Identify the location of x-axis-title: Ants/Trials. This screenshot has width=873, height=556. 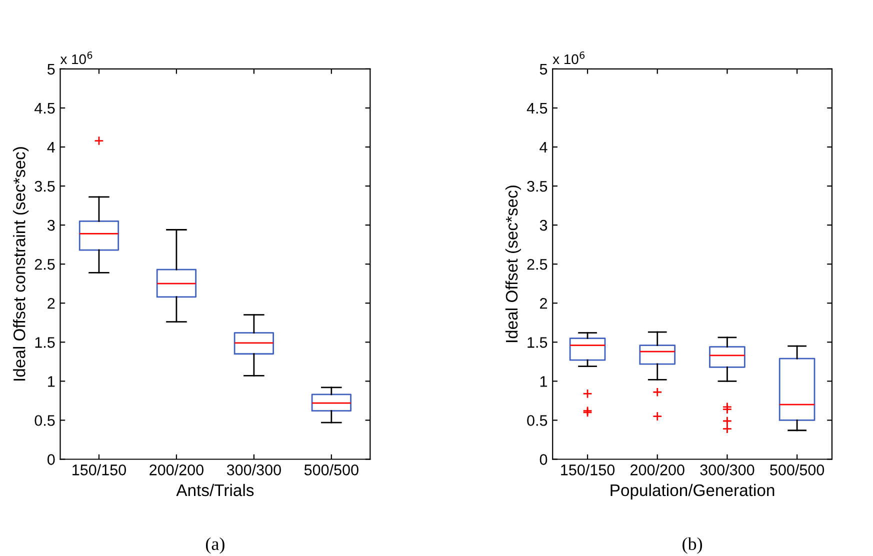
(215, 490).